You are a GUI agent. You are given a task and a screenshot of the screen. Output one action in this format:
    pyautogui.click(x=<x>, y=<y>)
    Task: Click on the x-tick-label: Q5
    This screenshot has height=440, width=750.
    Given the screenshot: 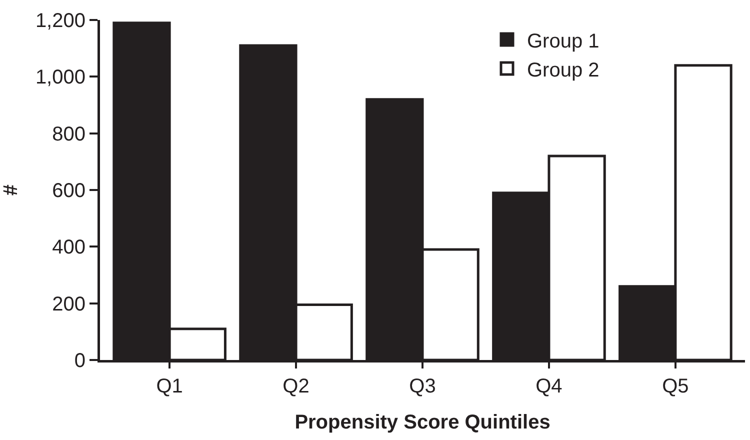 What is the action you would take?
    pyautogui.click(x=675, y=387)
    